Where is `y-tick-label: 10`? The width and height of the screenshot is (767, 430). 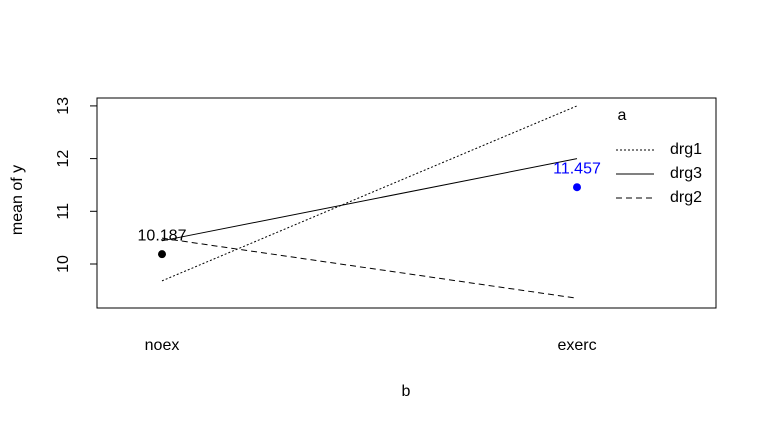 y-tick-label: 10 is located at coordinates (63, 264).